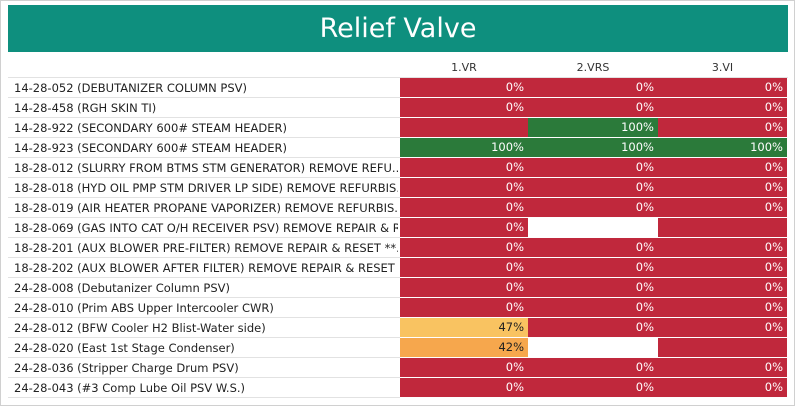 Image resolution: width=795 pixels, height=406 pixels. What do you see at coordinates (85, 108) in the screenshot?
I see `row-label: 14-28-458 (RGH SKIN TI)` at bounding box center [85, 108].